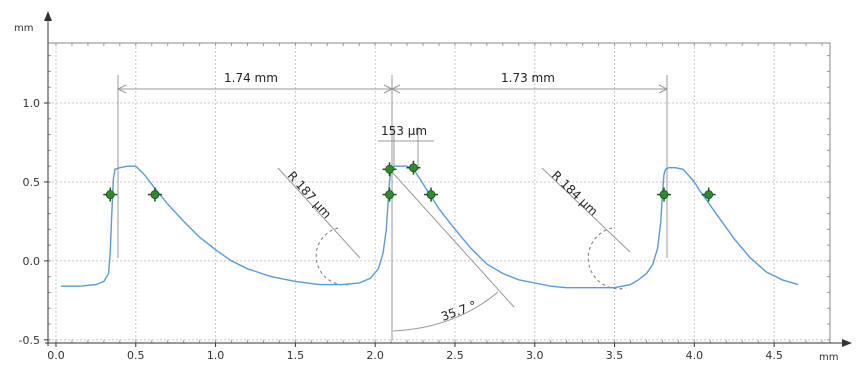 The height and width of the screenshot is (368, 861). What do you see at coordinates (535, 355) in the screenshot?
I see `x-tick-label: 3.0` at bounding box center [535, 355].